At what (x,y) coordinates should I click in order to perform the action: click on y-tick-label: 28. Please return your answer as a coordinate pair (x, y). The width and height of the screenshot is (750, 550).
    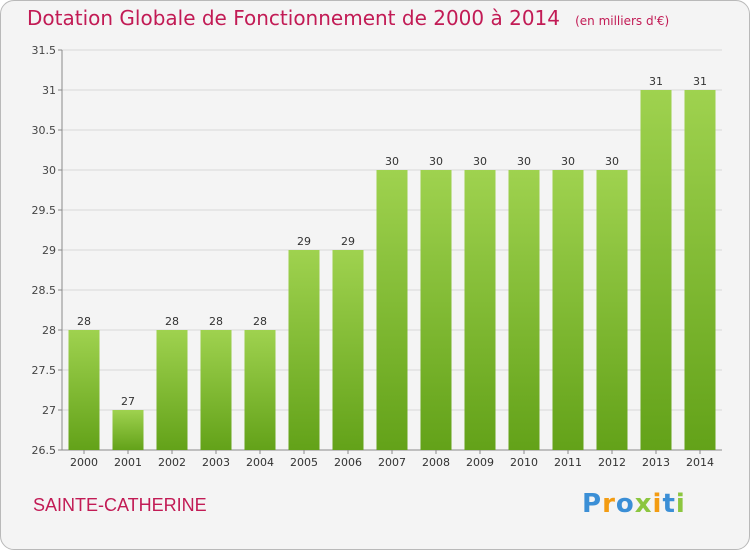
    Looking at the image, I should click on (49, 330).